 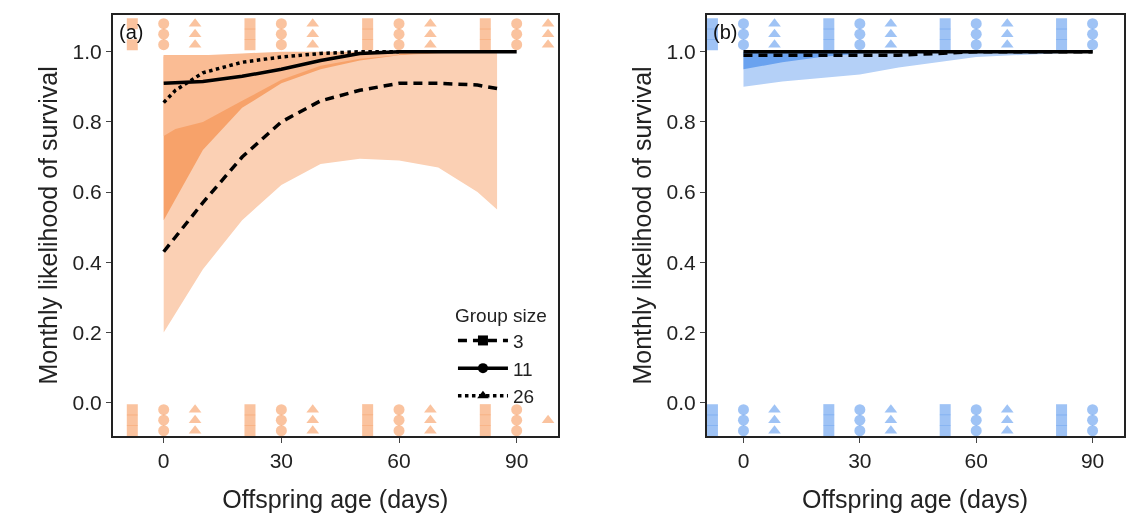 What do you see at coordinates (131, 32) in the screenshot?
I see `chart-title: (a)` at bounding box center [131, 32].